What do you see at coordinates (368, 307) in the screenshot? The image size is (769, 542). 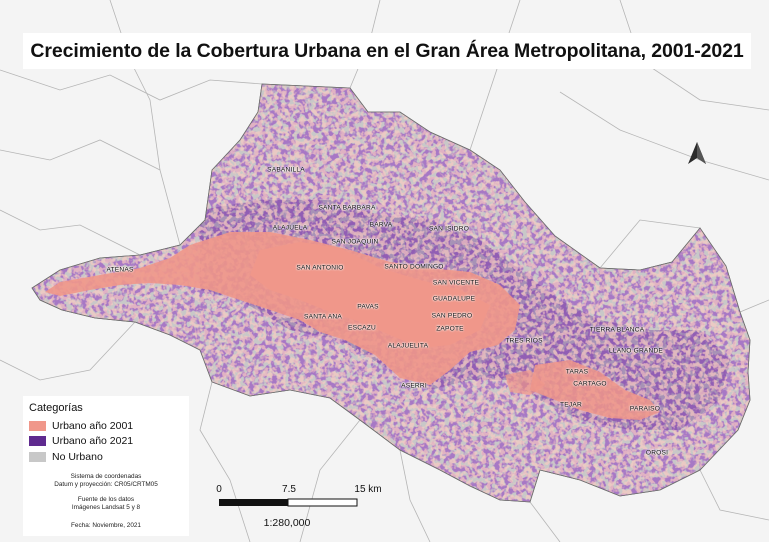 I see `place-label-pavas: PAVAS` at bounding box center [368, 307].